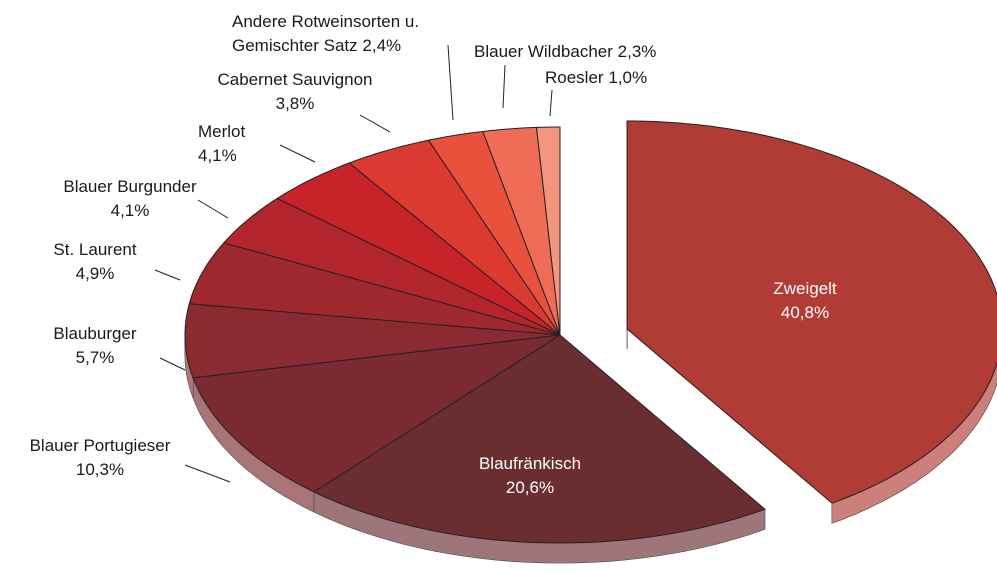  What do you see at coordinates (95, 273) in the screenshot?
I see `value-label: 4,9%` at bounding box center [95, 273].